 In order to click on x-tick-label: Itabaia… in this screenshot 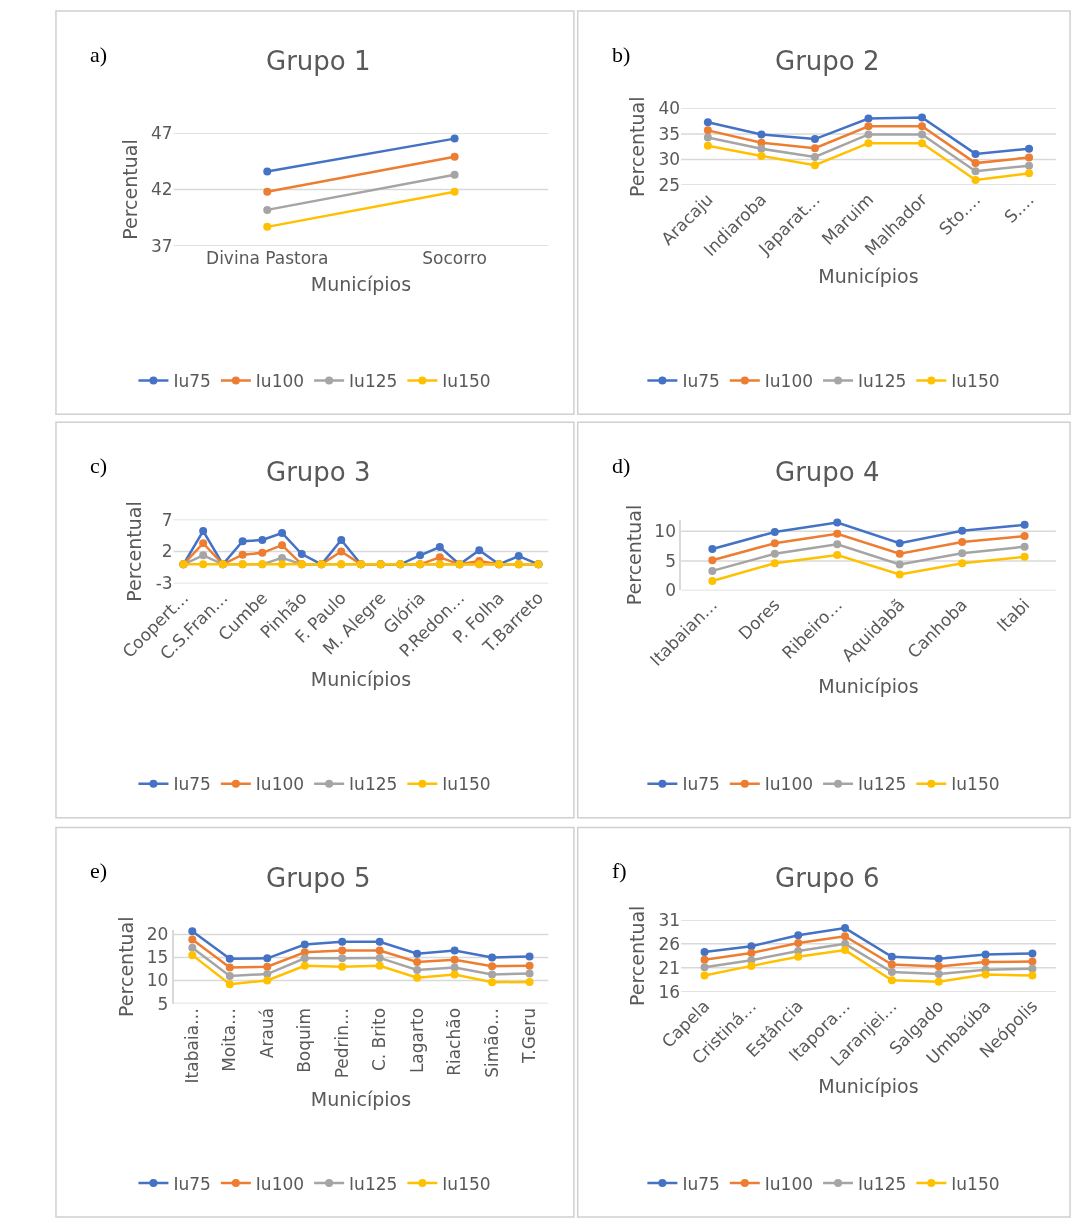, I will do `click(191, 1045)`.